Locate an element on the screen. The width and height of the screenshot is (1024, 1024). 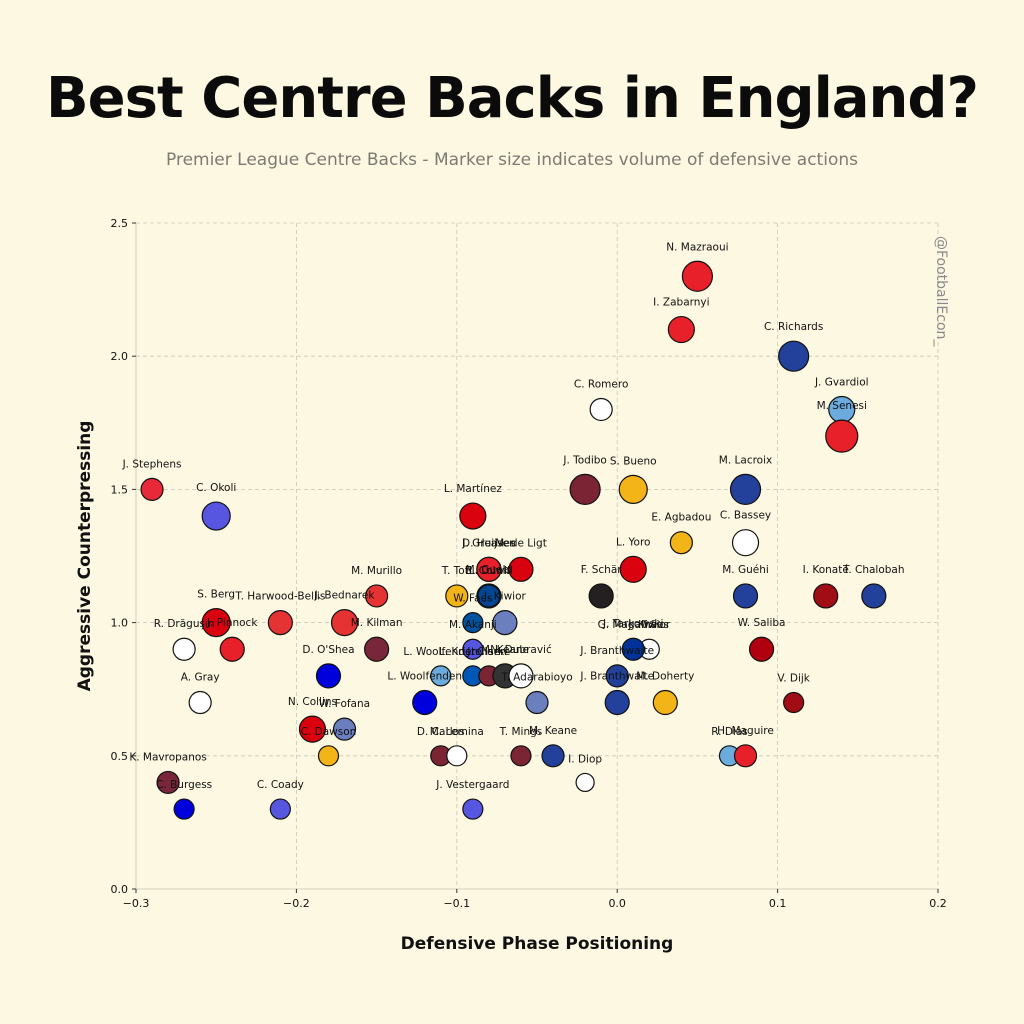
data-point-label: R. Dias is located at coordinates (729, 732).